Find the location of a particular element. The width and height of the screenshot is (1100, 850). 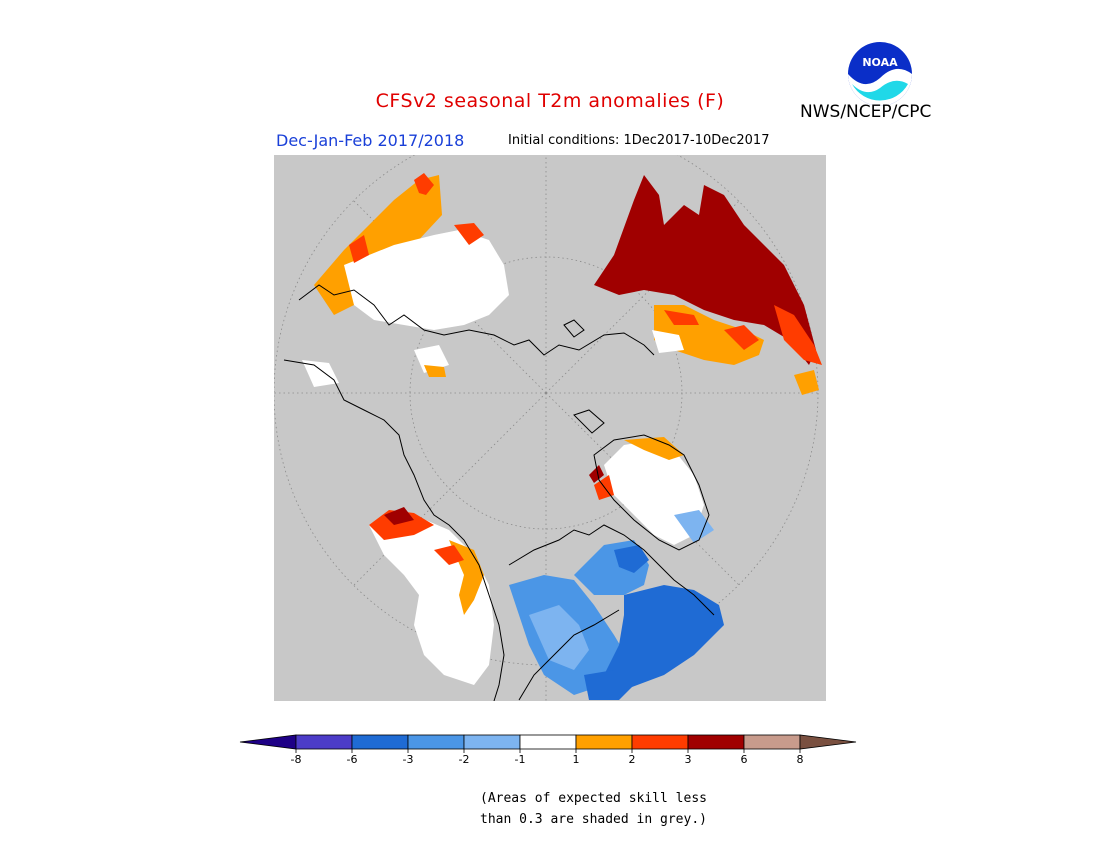

skill-note-line-1: (Areas of expected skill less is located at coordinates (593, 798).